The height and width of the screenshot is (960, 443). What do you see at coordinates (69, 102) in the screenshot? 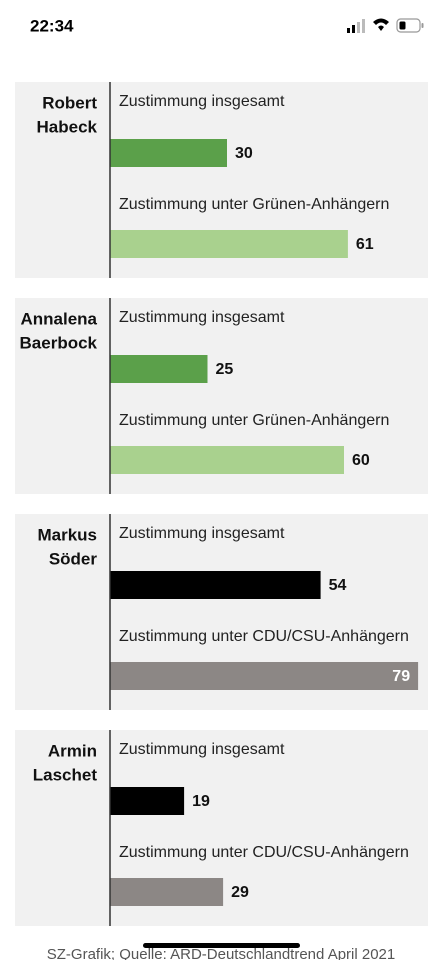
I see `panel-title: Robert` at bounding box center [69, 102].